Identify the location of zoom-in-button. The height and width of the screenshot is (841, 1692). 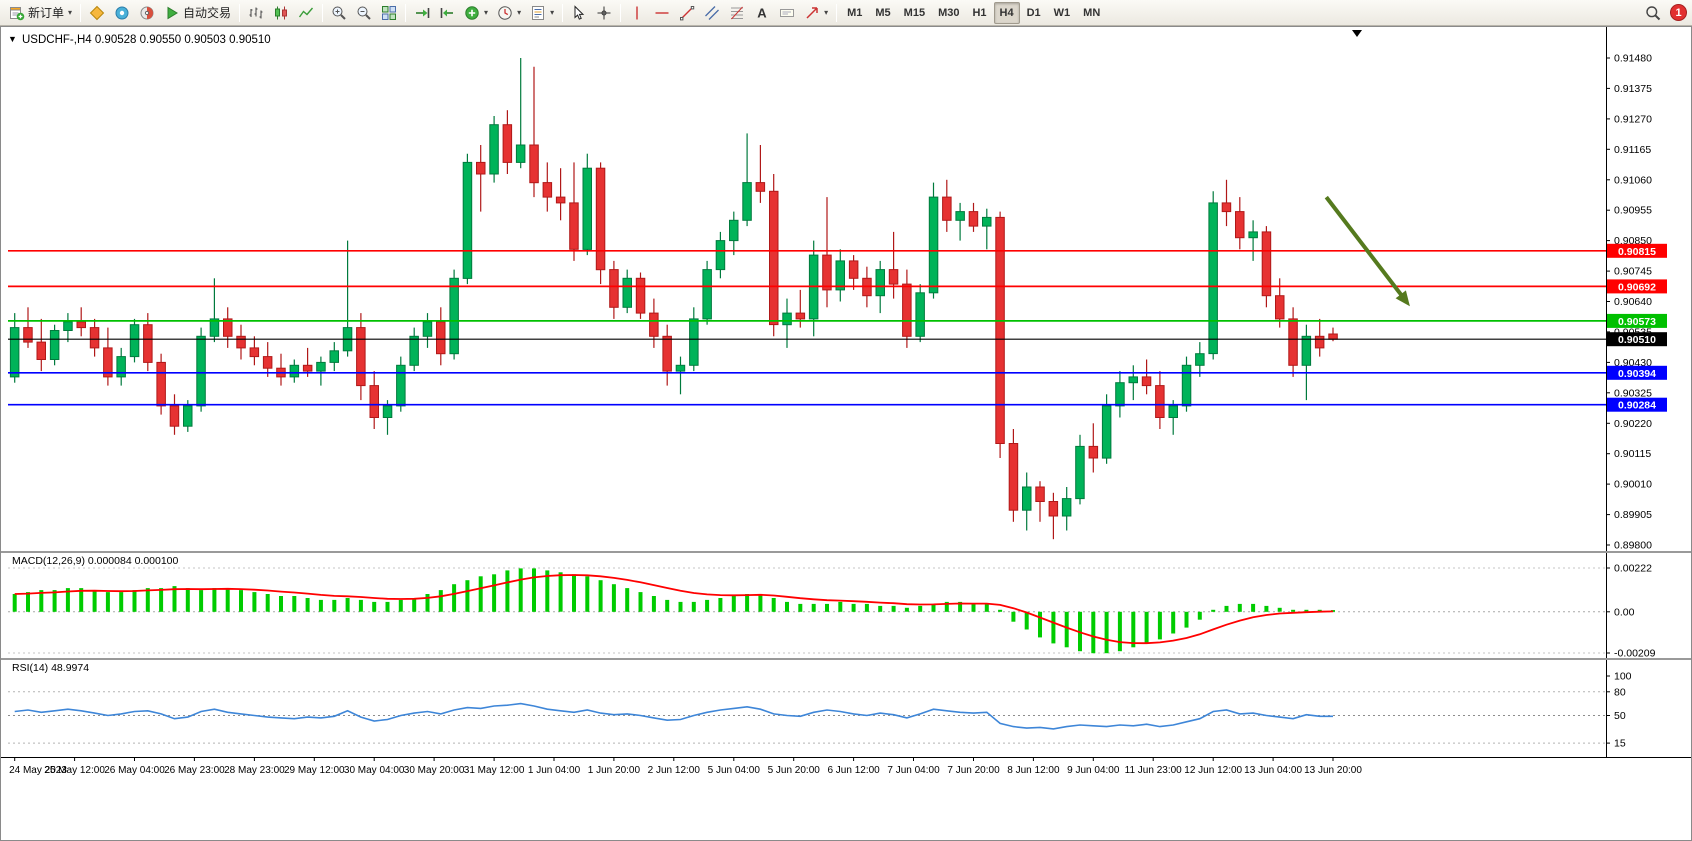
(339, 13).